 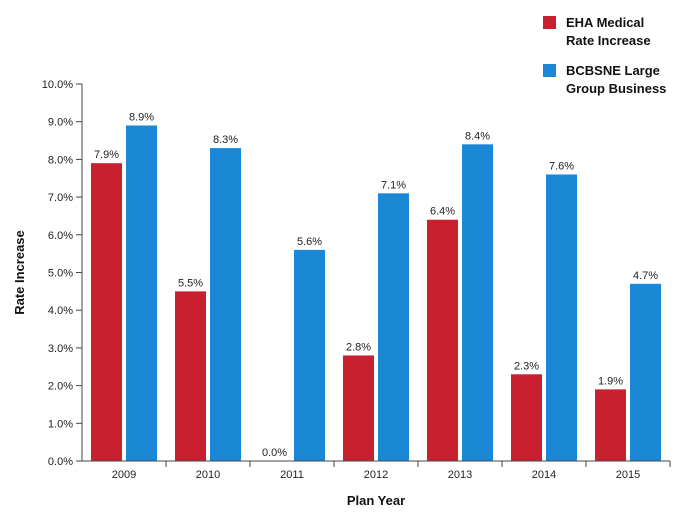 What do you see at coordinates (60, 311) in the screenshot?
I see `y-tick-label: 4.0%` at bounding box center [60, 311].